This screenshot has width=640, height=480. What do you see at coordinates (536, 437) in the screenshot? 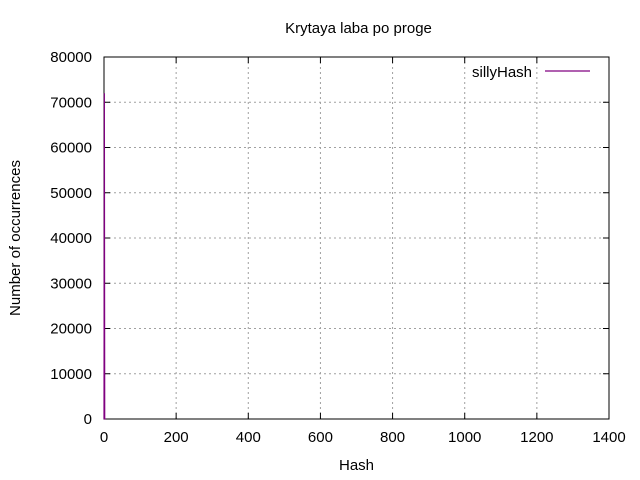
I see `x-tick-label: 1200` at bounding box center [536, 437].